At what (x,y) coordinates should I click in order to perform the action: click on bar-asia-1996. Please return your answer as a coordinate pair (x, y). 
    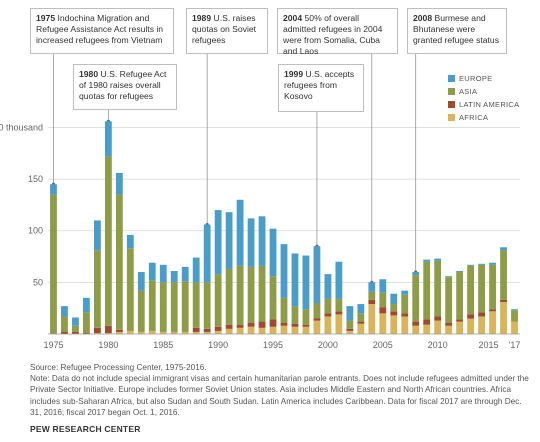
    Looking at the image, I should click on (284, 310).